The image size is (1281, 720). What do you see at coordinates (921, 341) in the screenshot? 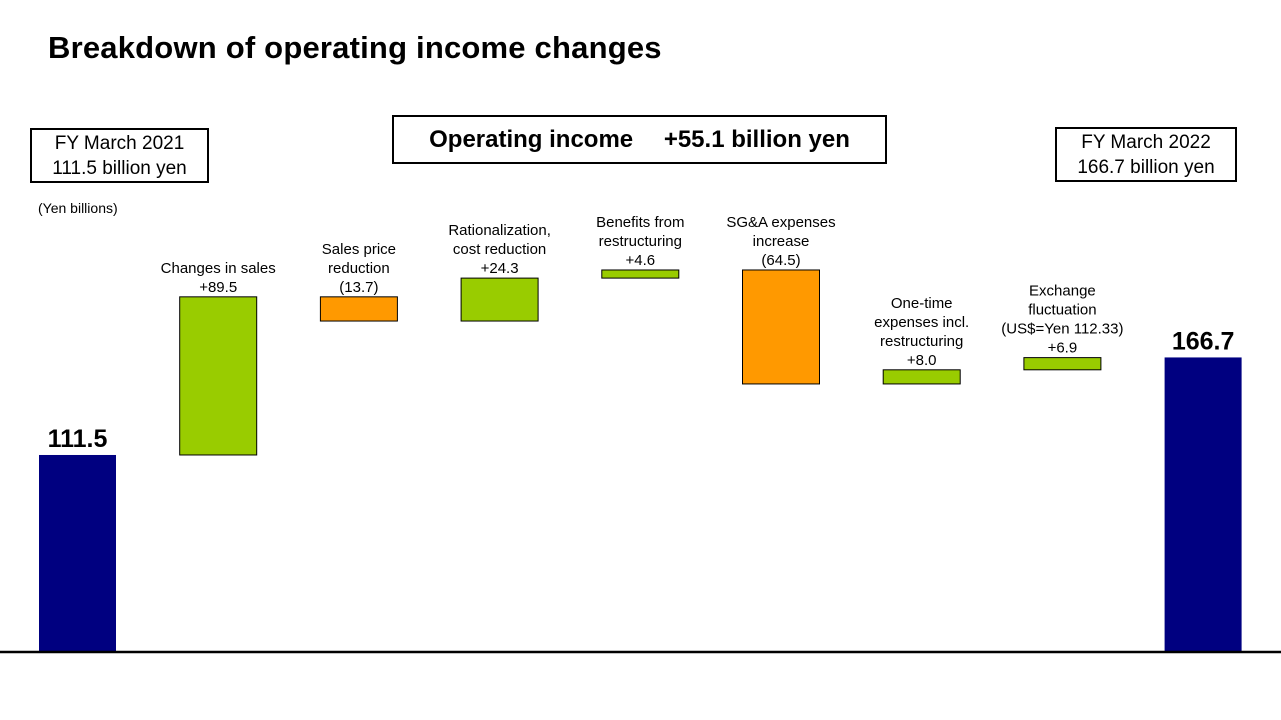
I see `step-category-label-6-2: restructuring` at bounding box center [921, 341].